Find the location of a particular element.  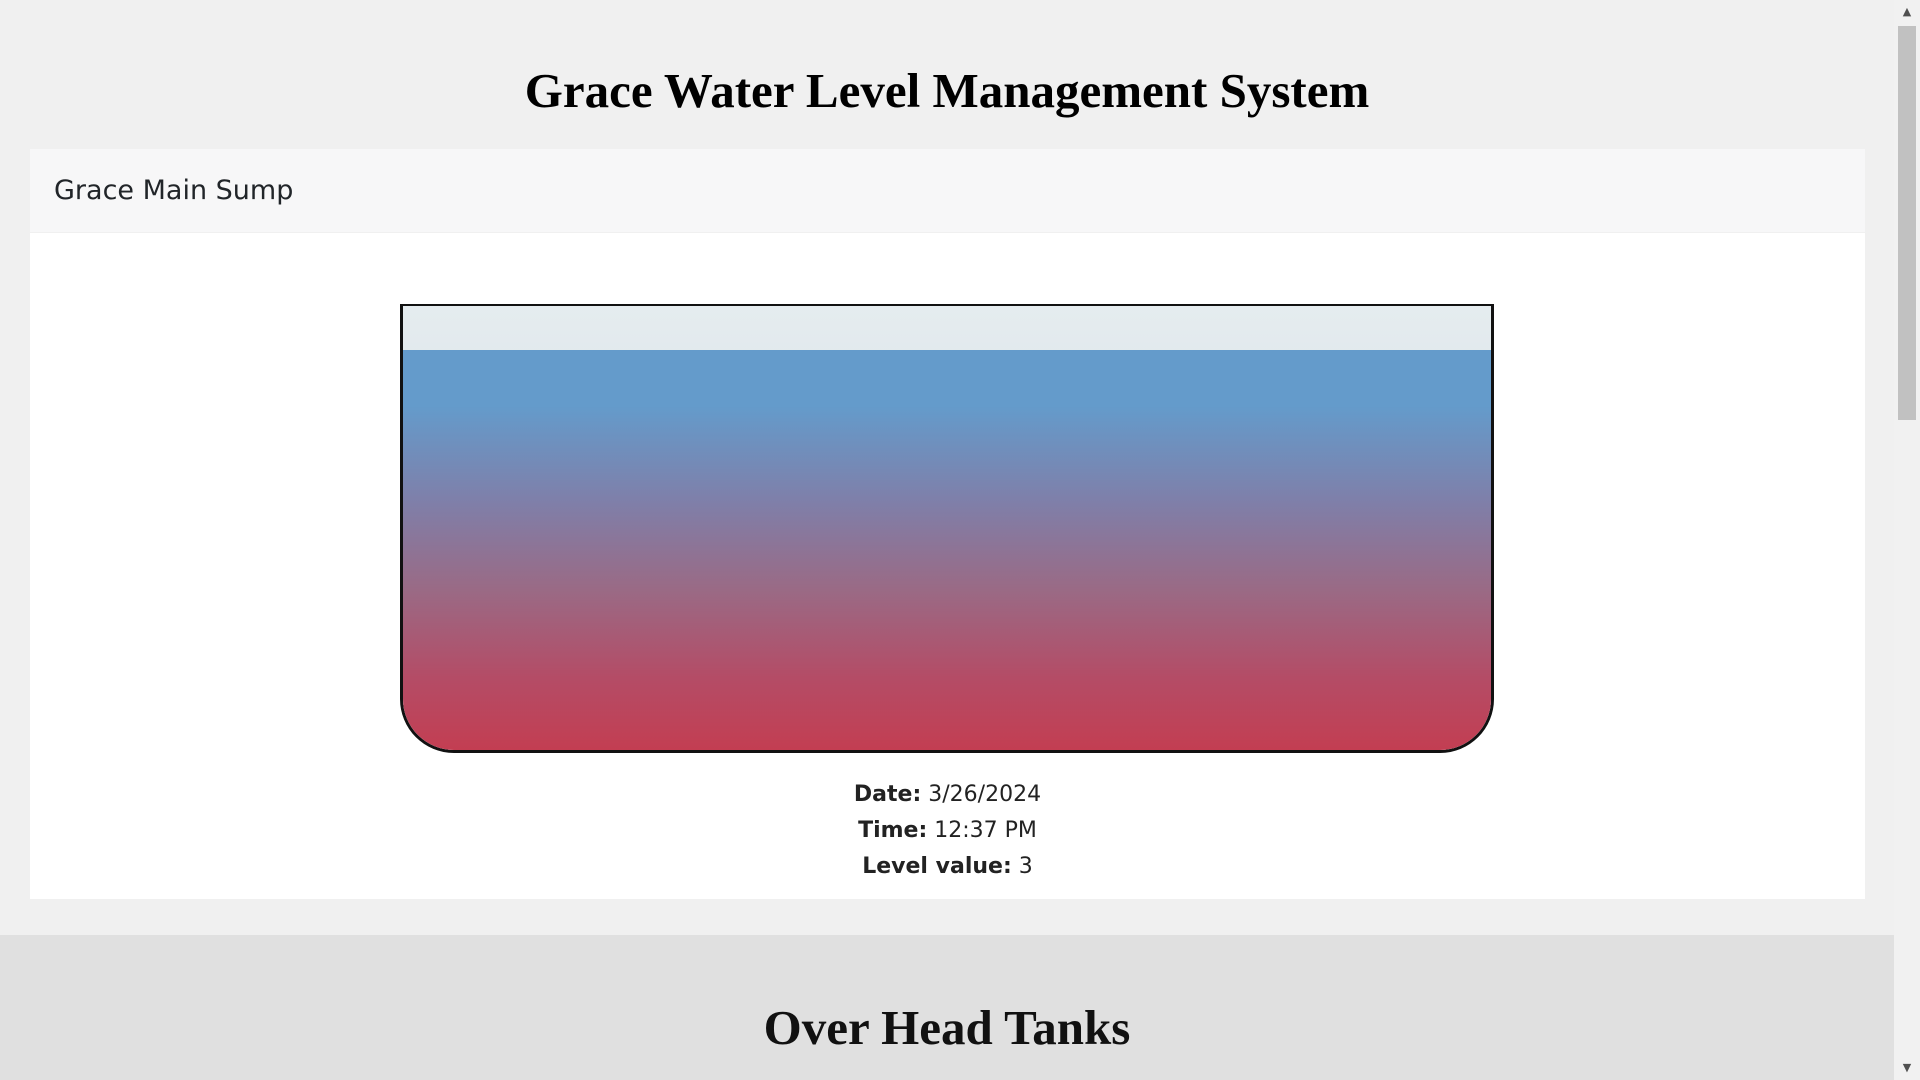

level-reading: Level value: 3 is located at coordinates (947, 867).